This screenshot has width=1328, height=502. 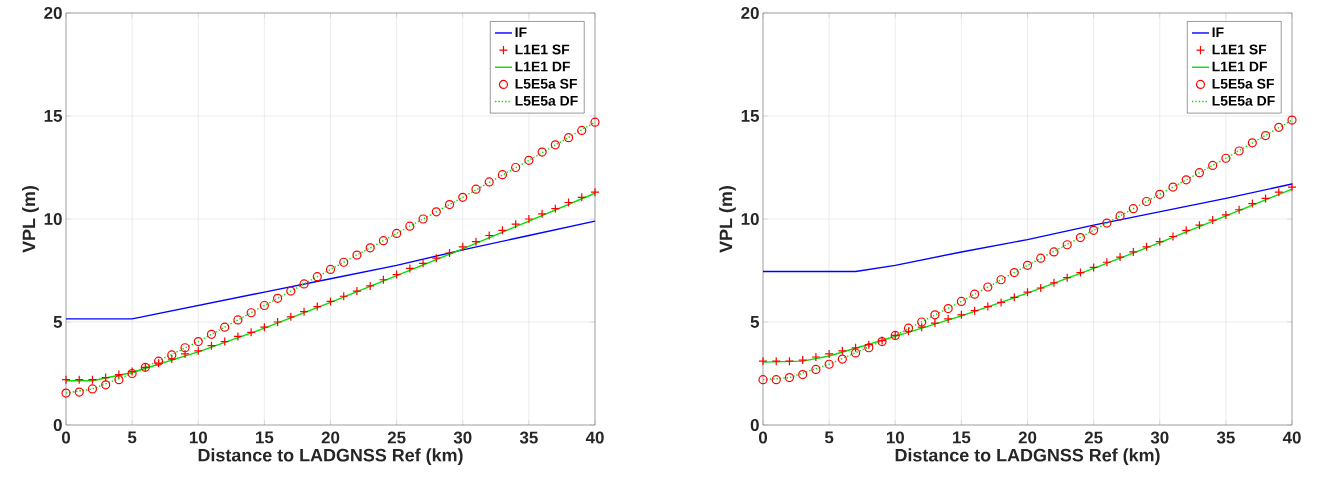 What do you see at coordinates (132, 437) in the screenshot?
I see `x-tick-label: 5` at bounding box center [132, 437].